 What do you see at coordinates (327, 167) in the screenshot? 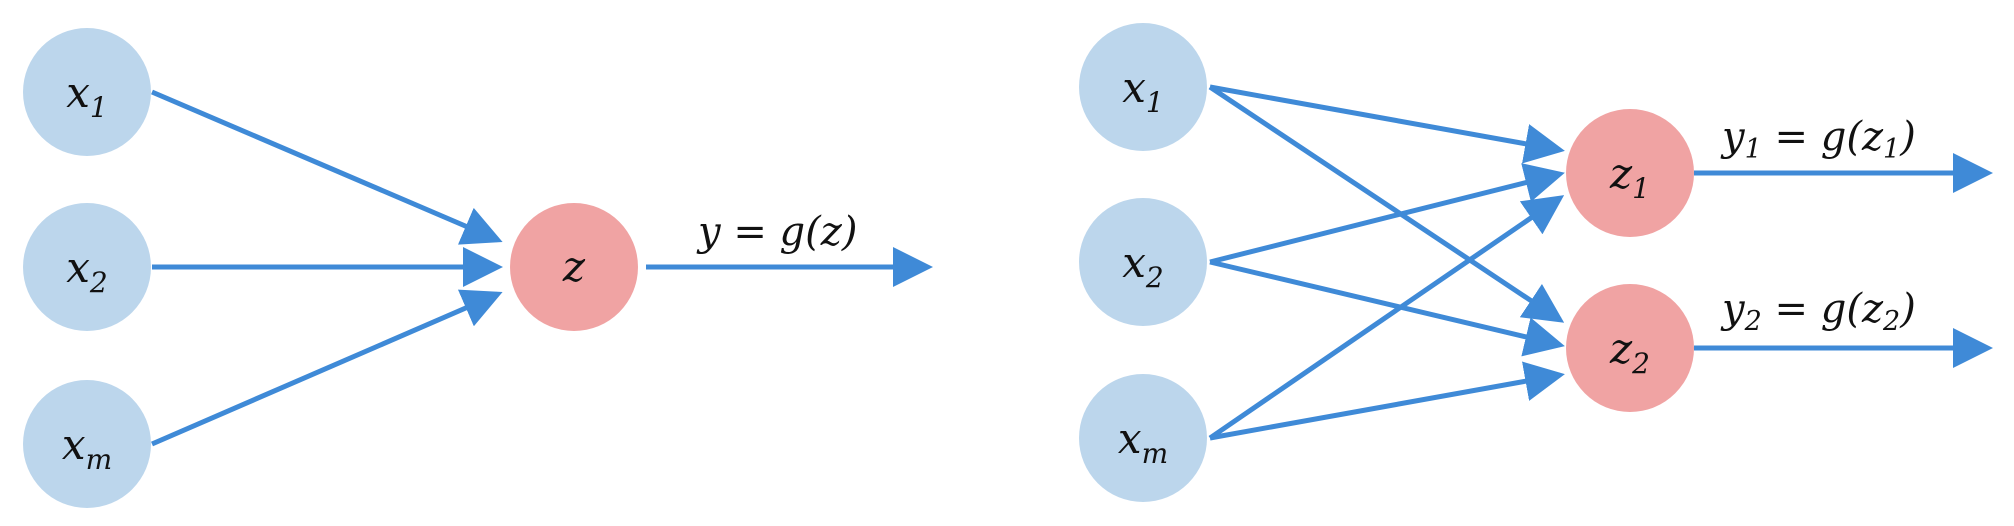
I see `edge-x1-to-z` at bounding box center [327, 167].